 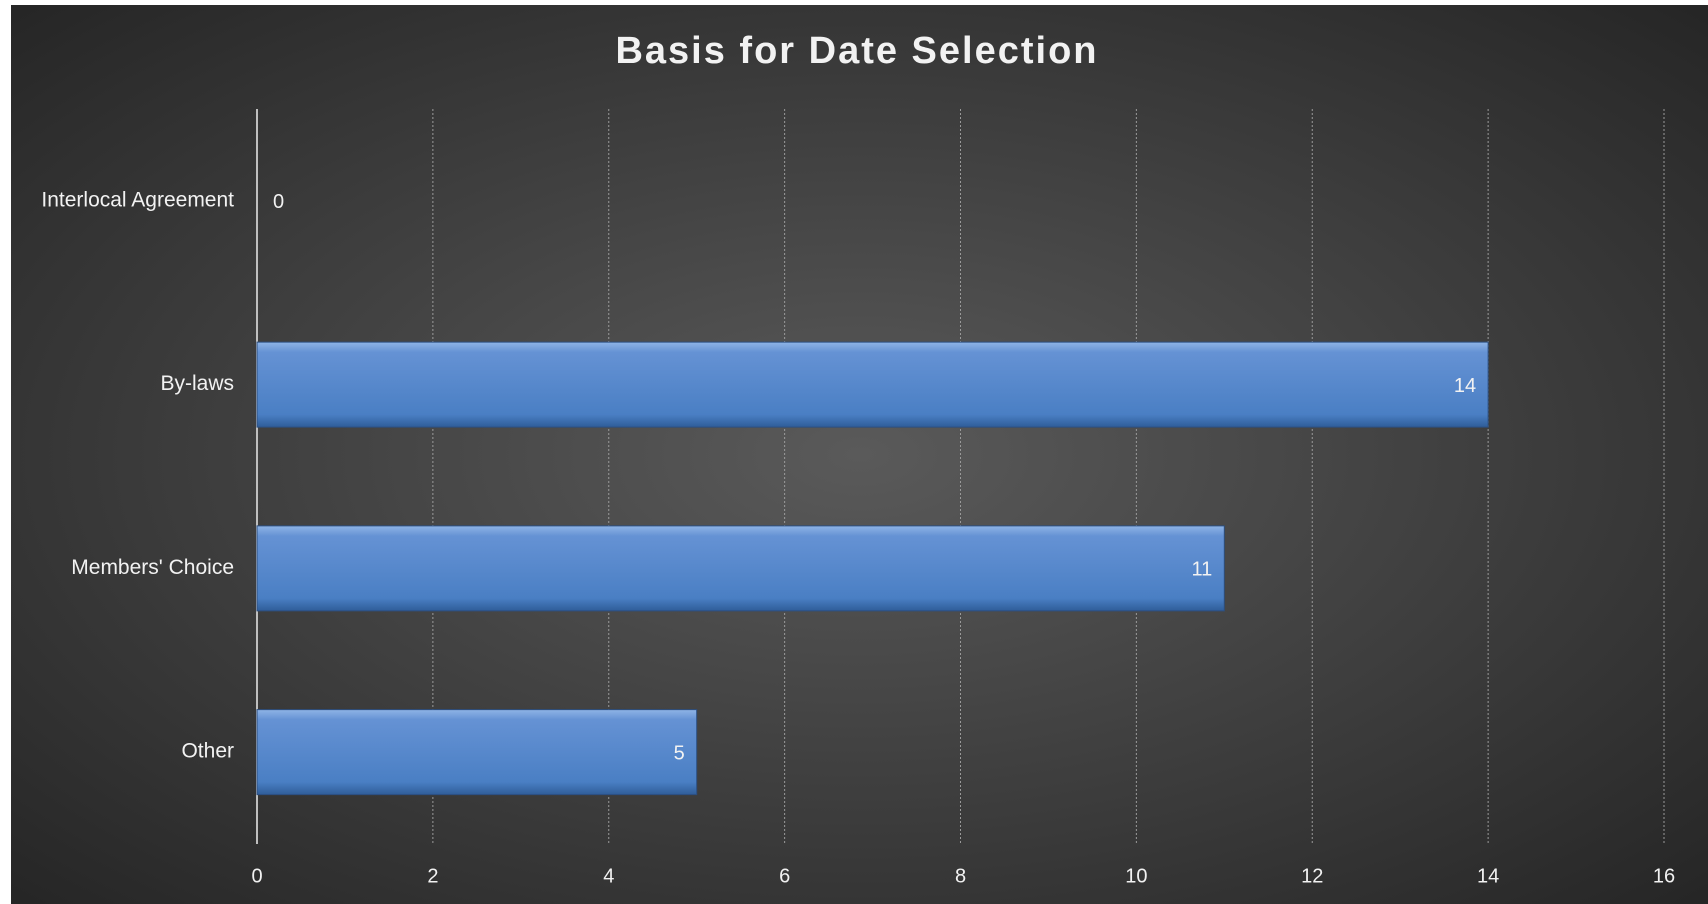 I want to click on x-tick-label: 14, so click(x=1488, y=876).